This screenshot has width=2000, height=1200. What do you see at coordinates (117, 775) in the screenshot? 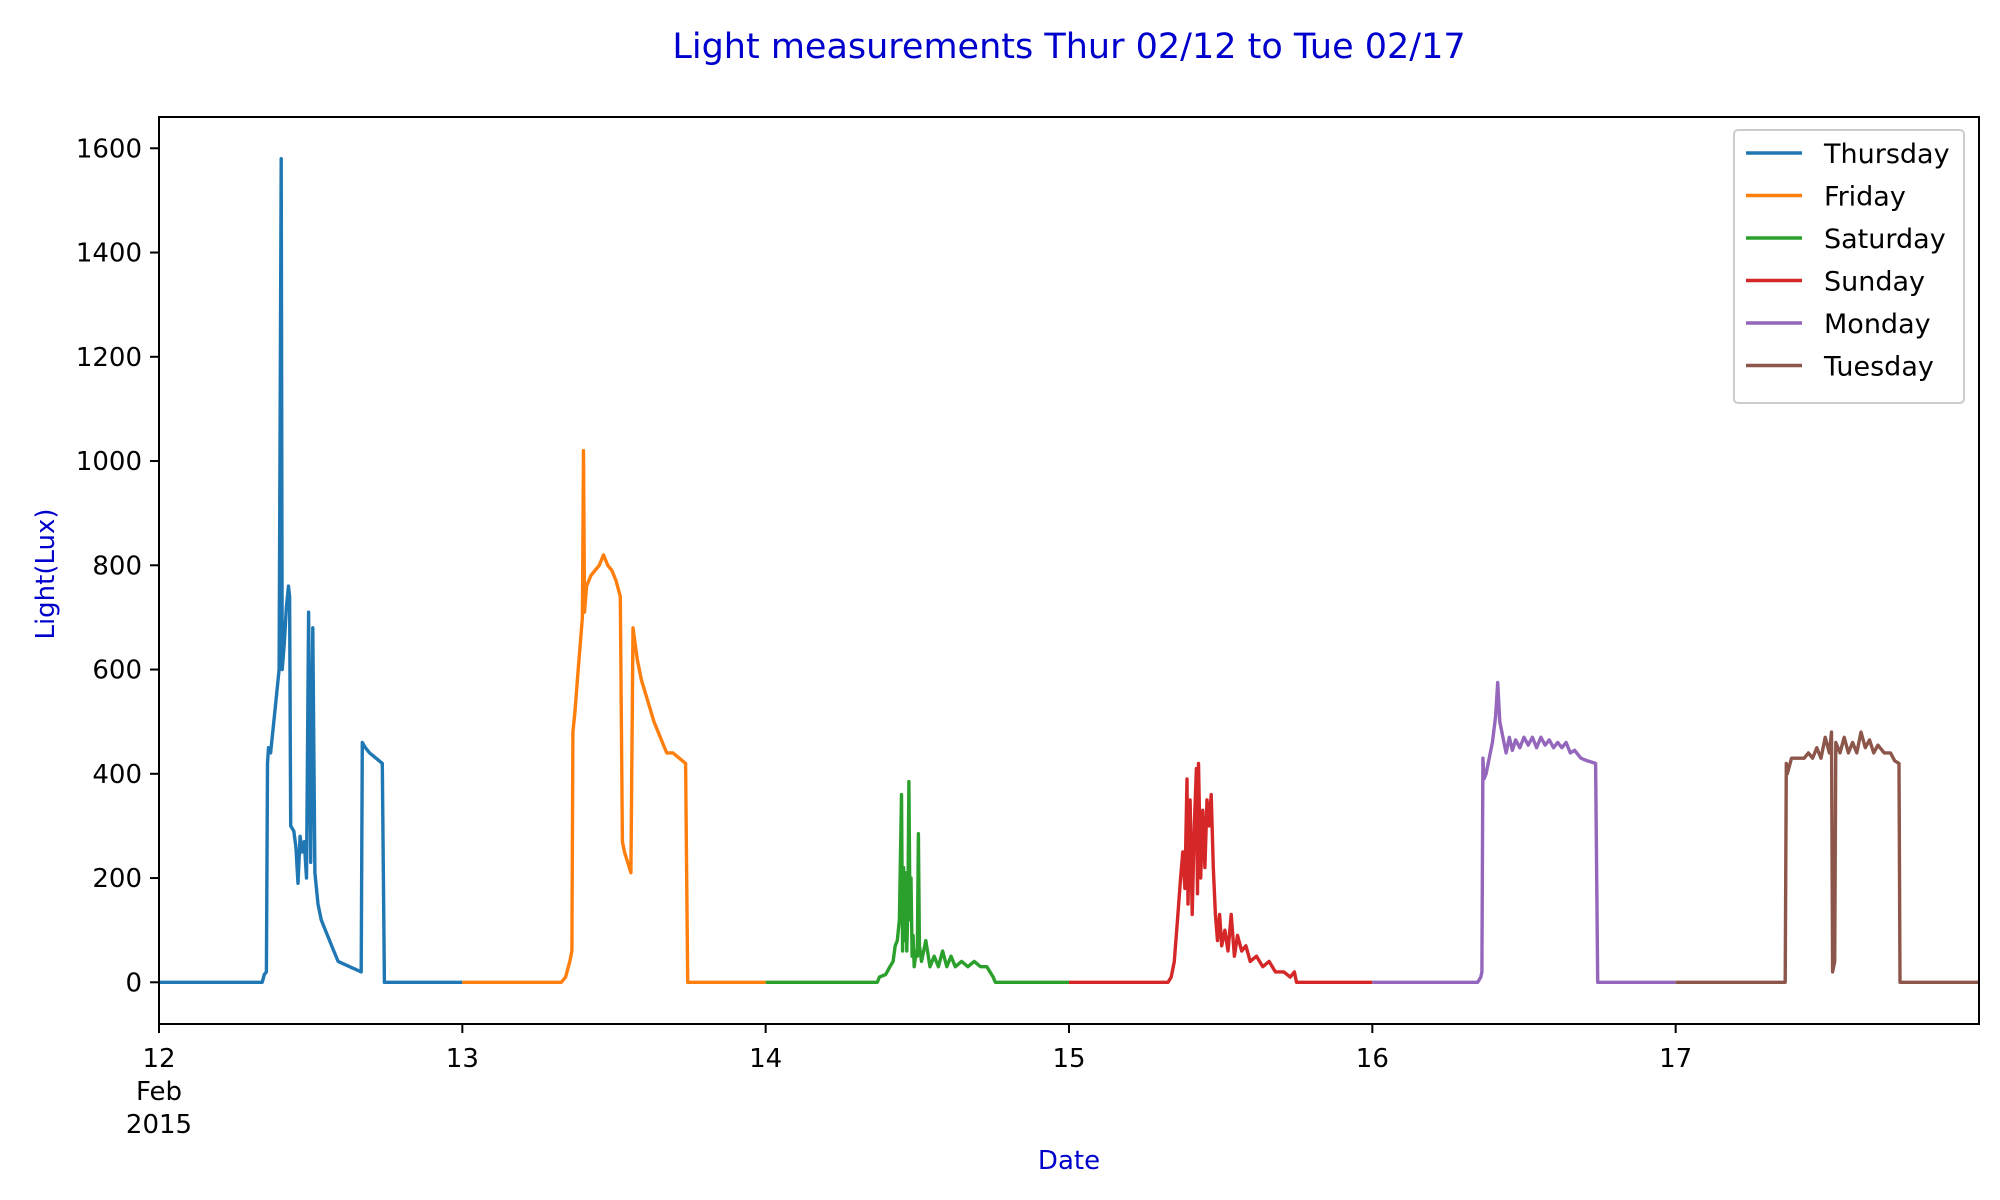
I see `y-tick-label: 400` at bounding box center [117, 775].